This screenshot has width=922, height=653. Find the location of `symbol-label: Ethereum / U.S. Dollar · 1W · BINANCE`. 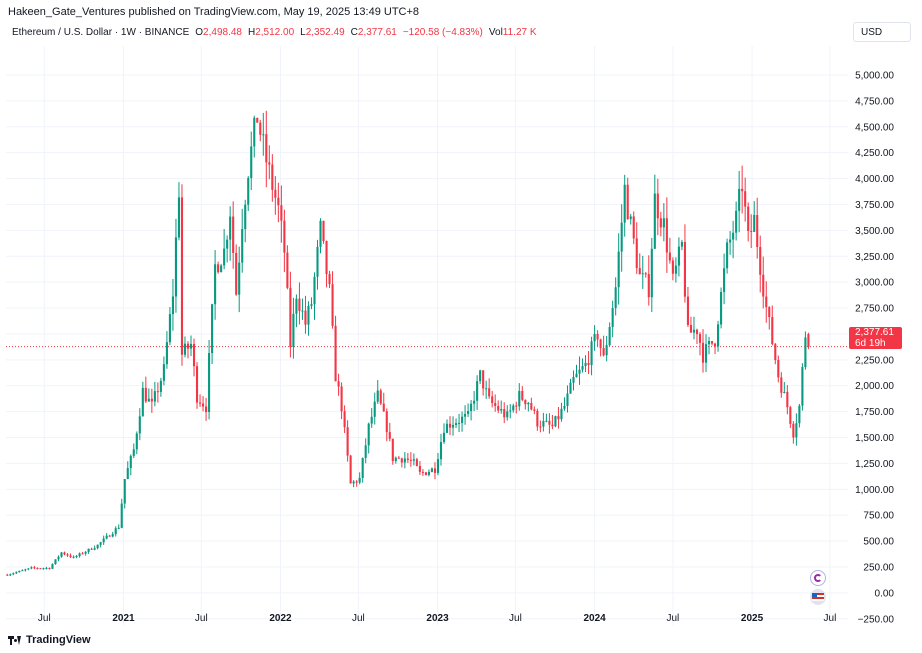

symbol-label: Ethereum / U.S. Dollar · 1W · BINANCE is located at coordinates (101, 32).